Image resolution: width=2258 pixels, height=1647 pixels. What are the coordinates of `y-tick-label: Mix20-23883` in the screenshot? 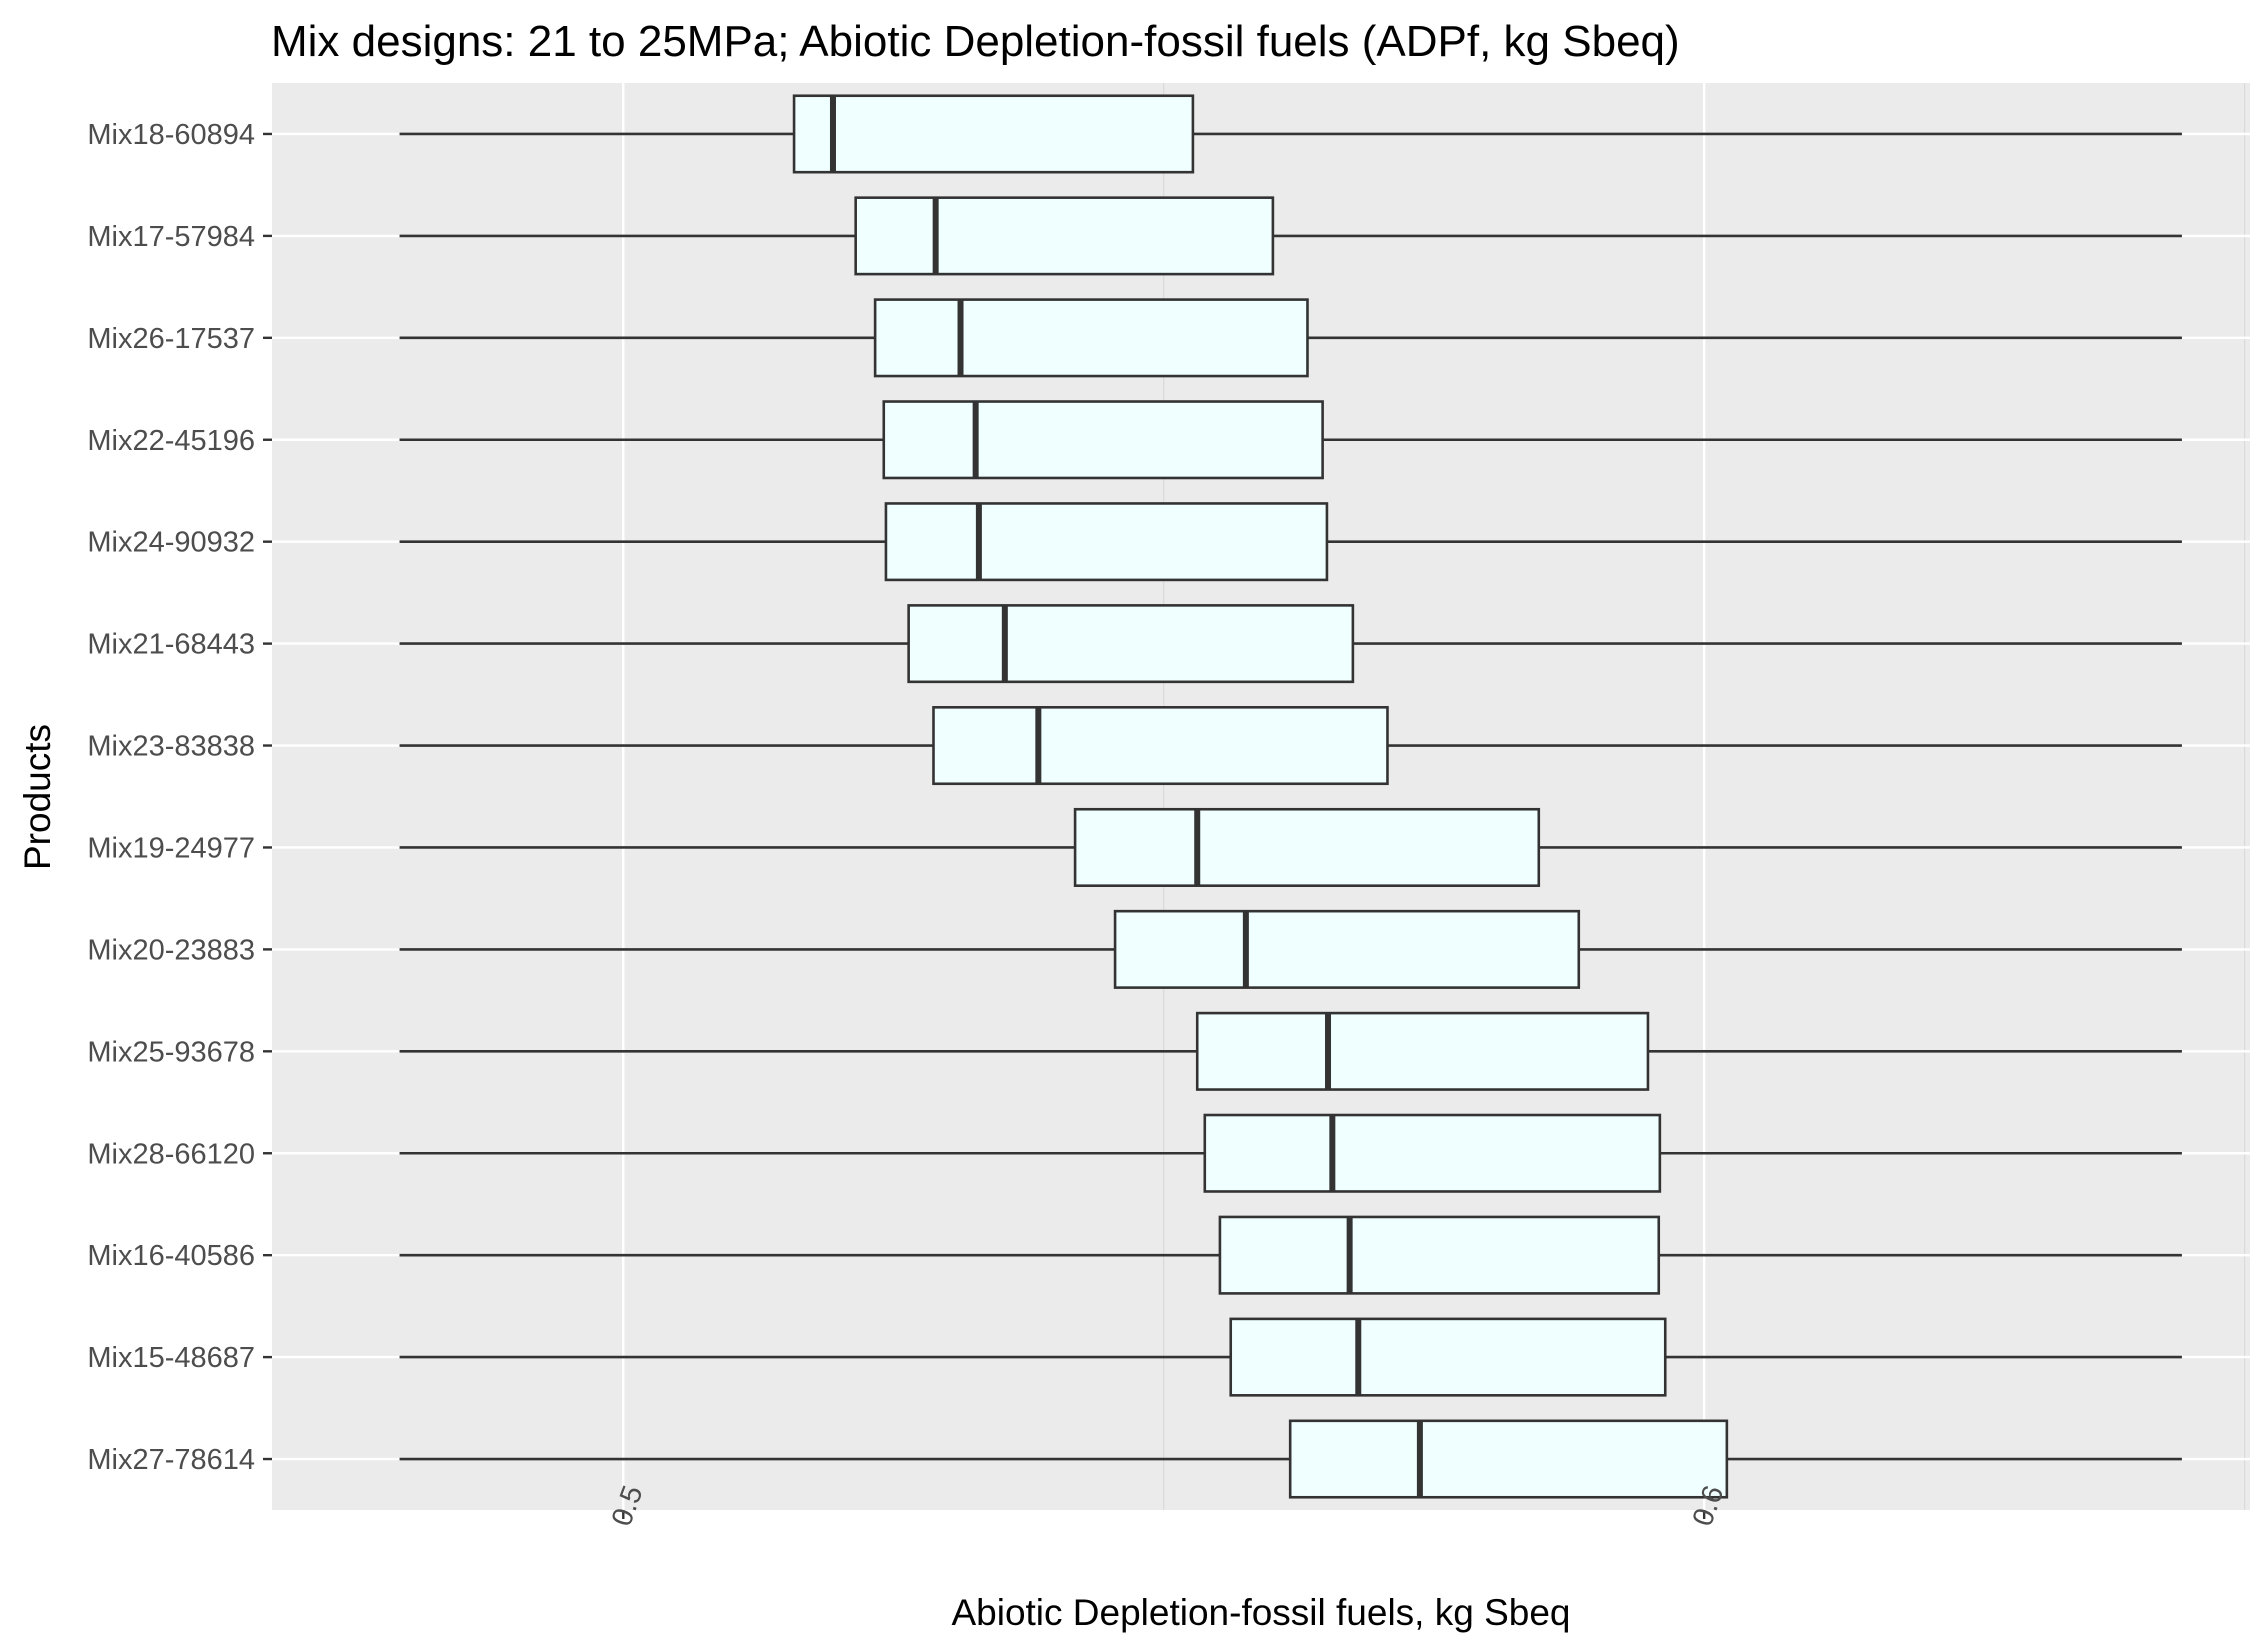 It's located at (171, 950).